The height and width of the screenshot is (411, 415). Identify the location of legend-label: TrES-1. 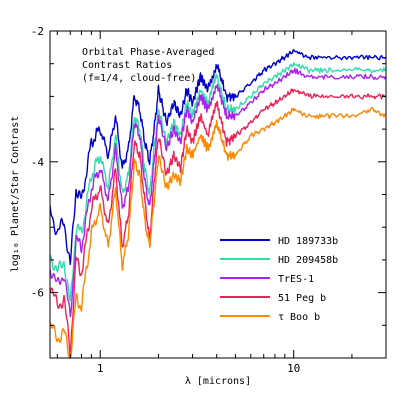
(296, 279).